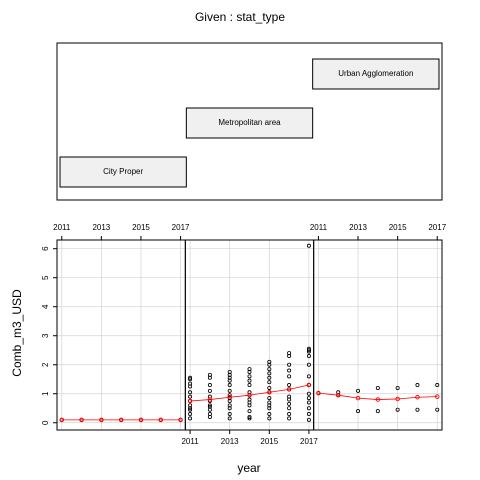 Image resolution: width=480 pixels, height=480 pixels. What do you see at coordinates (45, 277) in the screenshot?
I see `y-tick-label: 5` at bounding box center [45, 277].